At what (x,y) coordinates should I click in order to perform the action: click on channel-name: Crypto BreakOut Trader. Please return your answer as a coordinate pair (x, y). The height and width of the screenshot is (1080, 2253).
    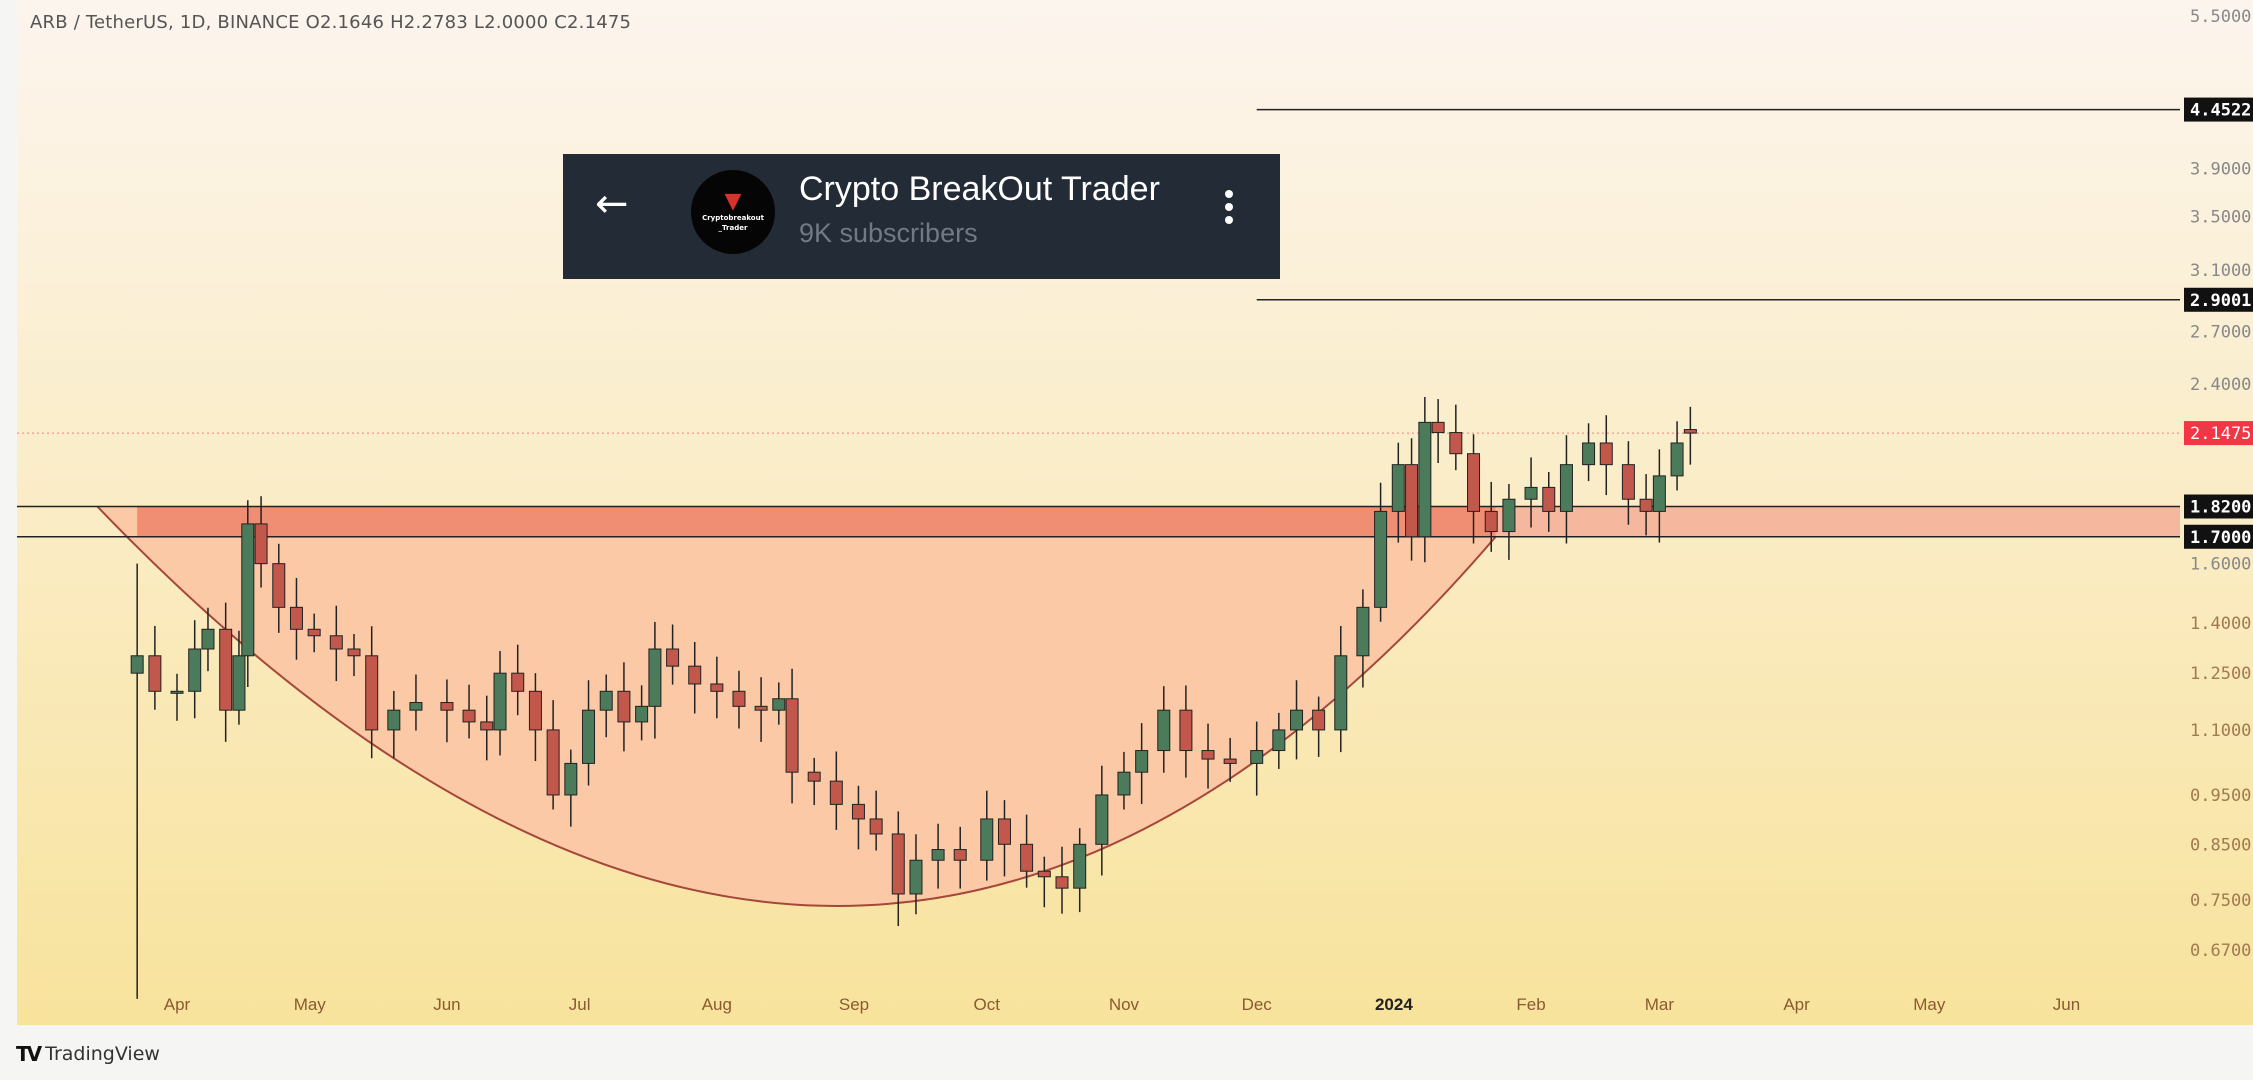
    Looking at the image, I should click on (979, 189).